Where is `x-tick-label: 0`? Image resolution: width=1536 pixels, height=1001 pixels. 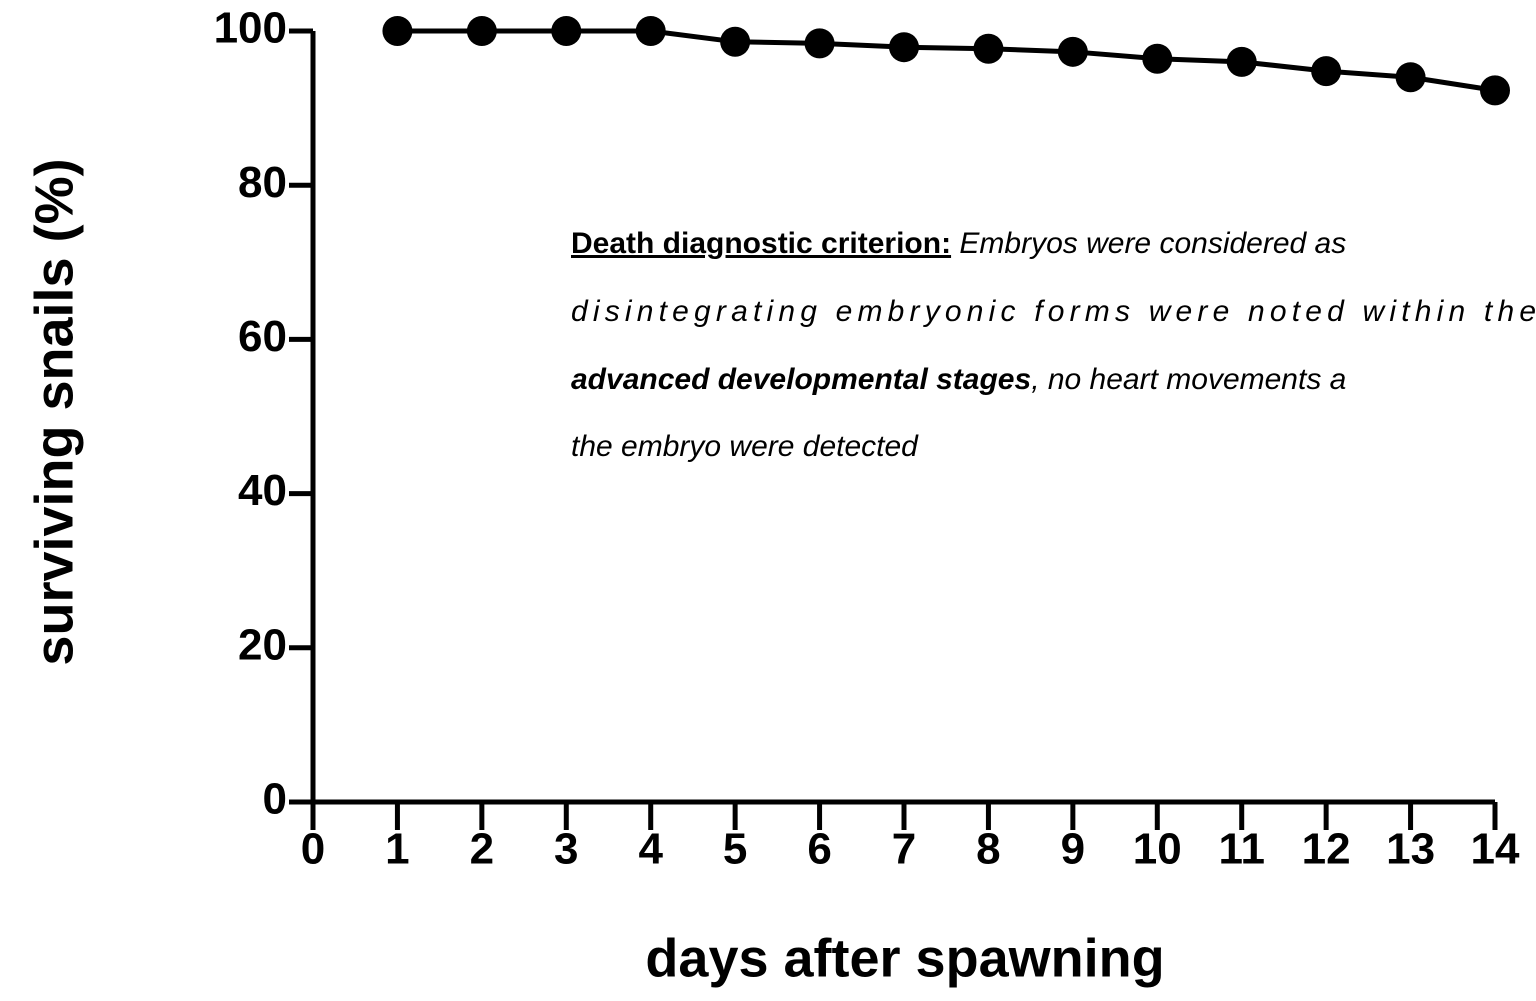 x-tick-label: 0 is located at coordinates (313, 849).